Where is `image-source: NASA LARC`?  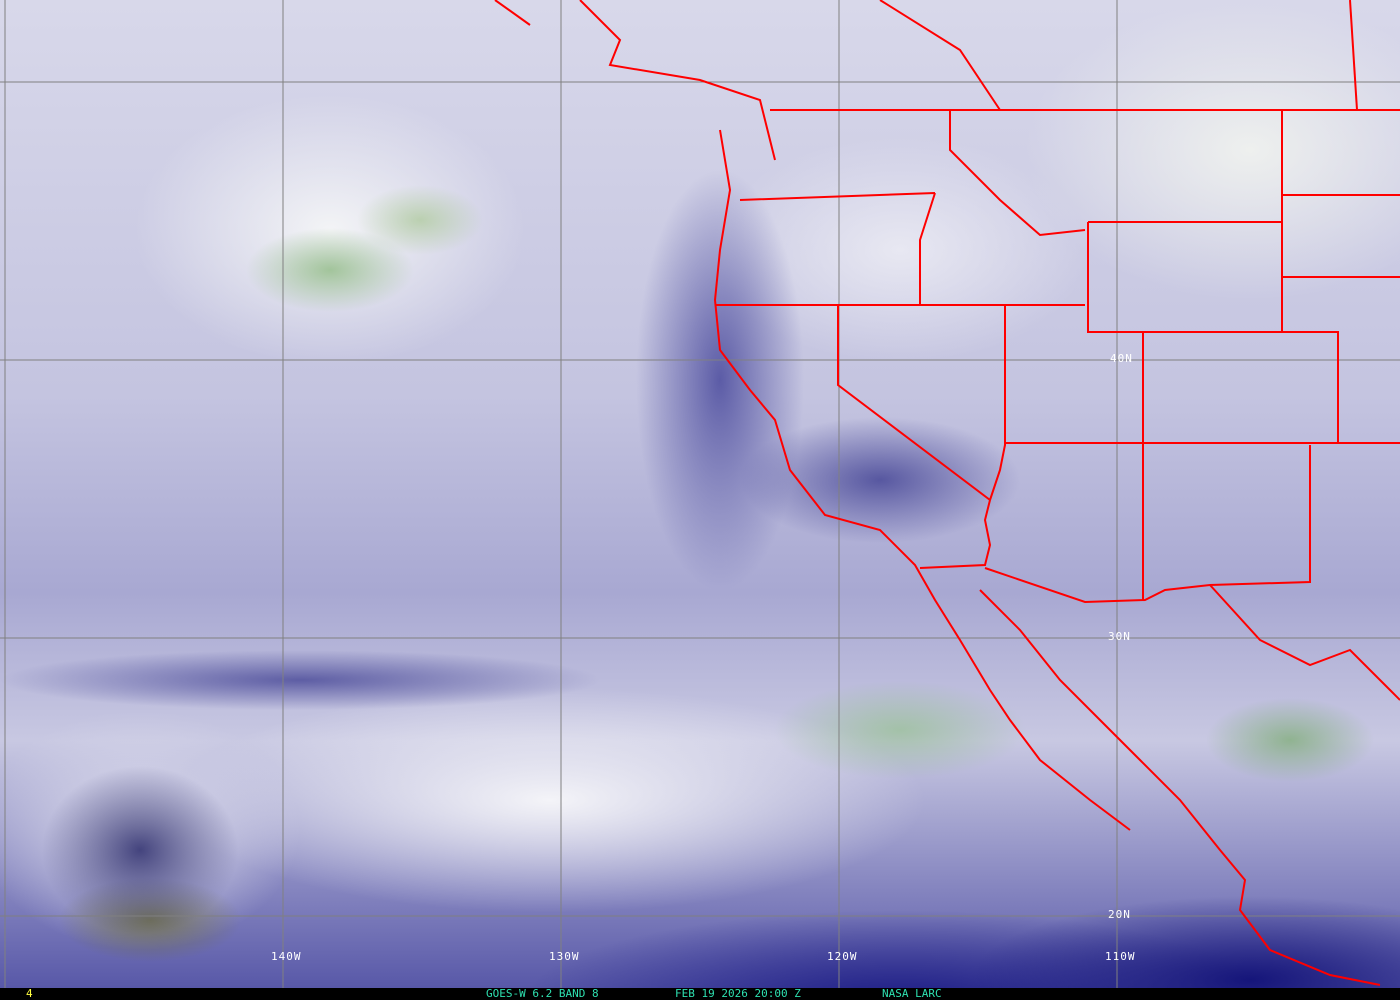
image-source: NASA LARC is located at coordinates (912, 993).